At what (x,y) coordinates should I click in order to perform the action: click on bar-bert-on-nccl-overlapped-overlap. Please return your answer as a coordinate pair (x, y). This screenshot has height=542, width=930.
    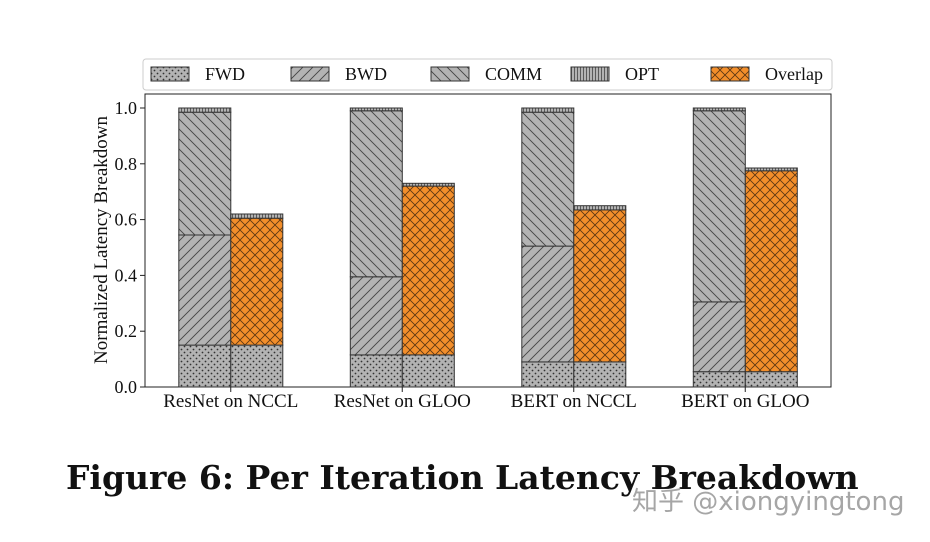
    Looking at the image, I should click on (600, 286).